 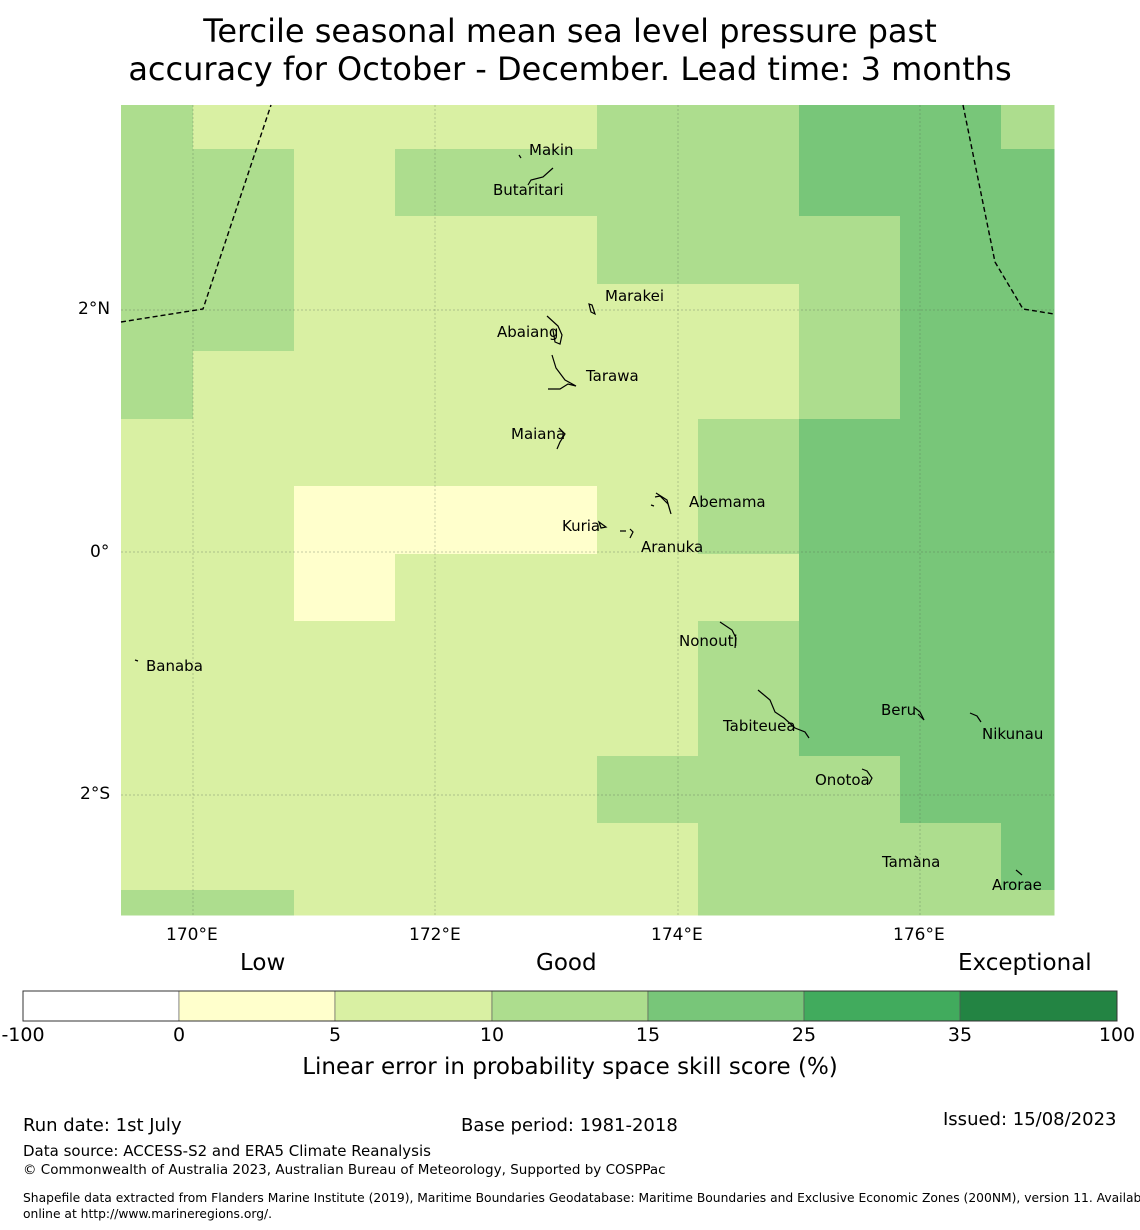 I want to click on island-shape-nonouti, so click(x=728, y=635).